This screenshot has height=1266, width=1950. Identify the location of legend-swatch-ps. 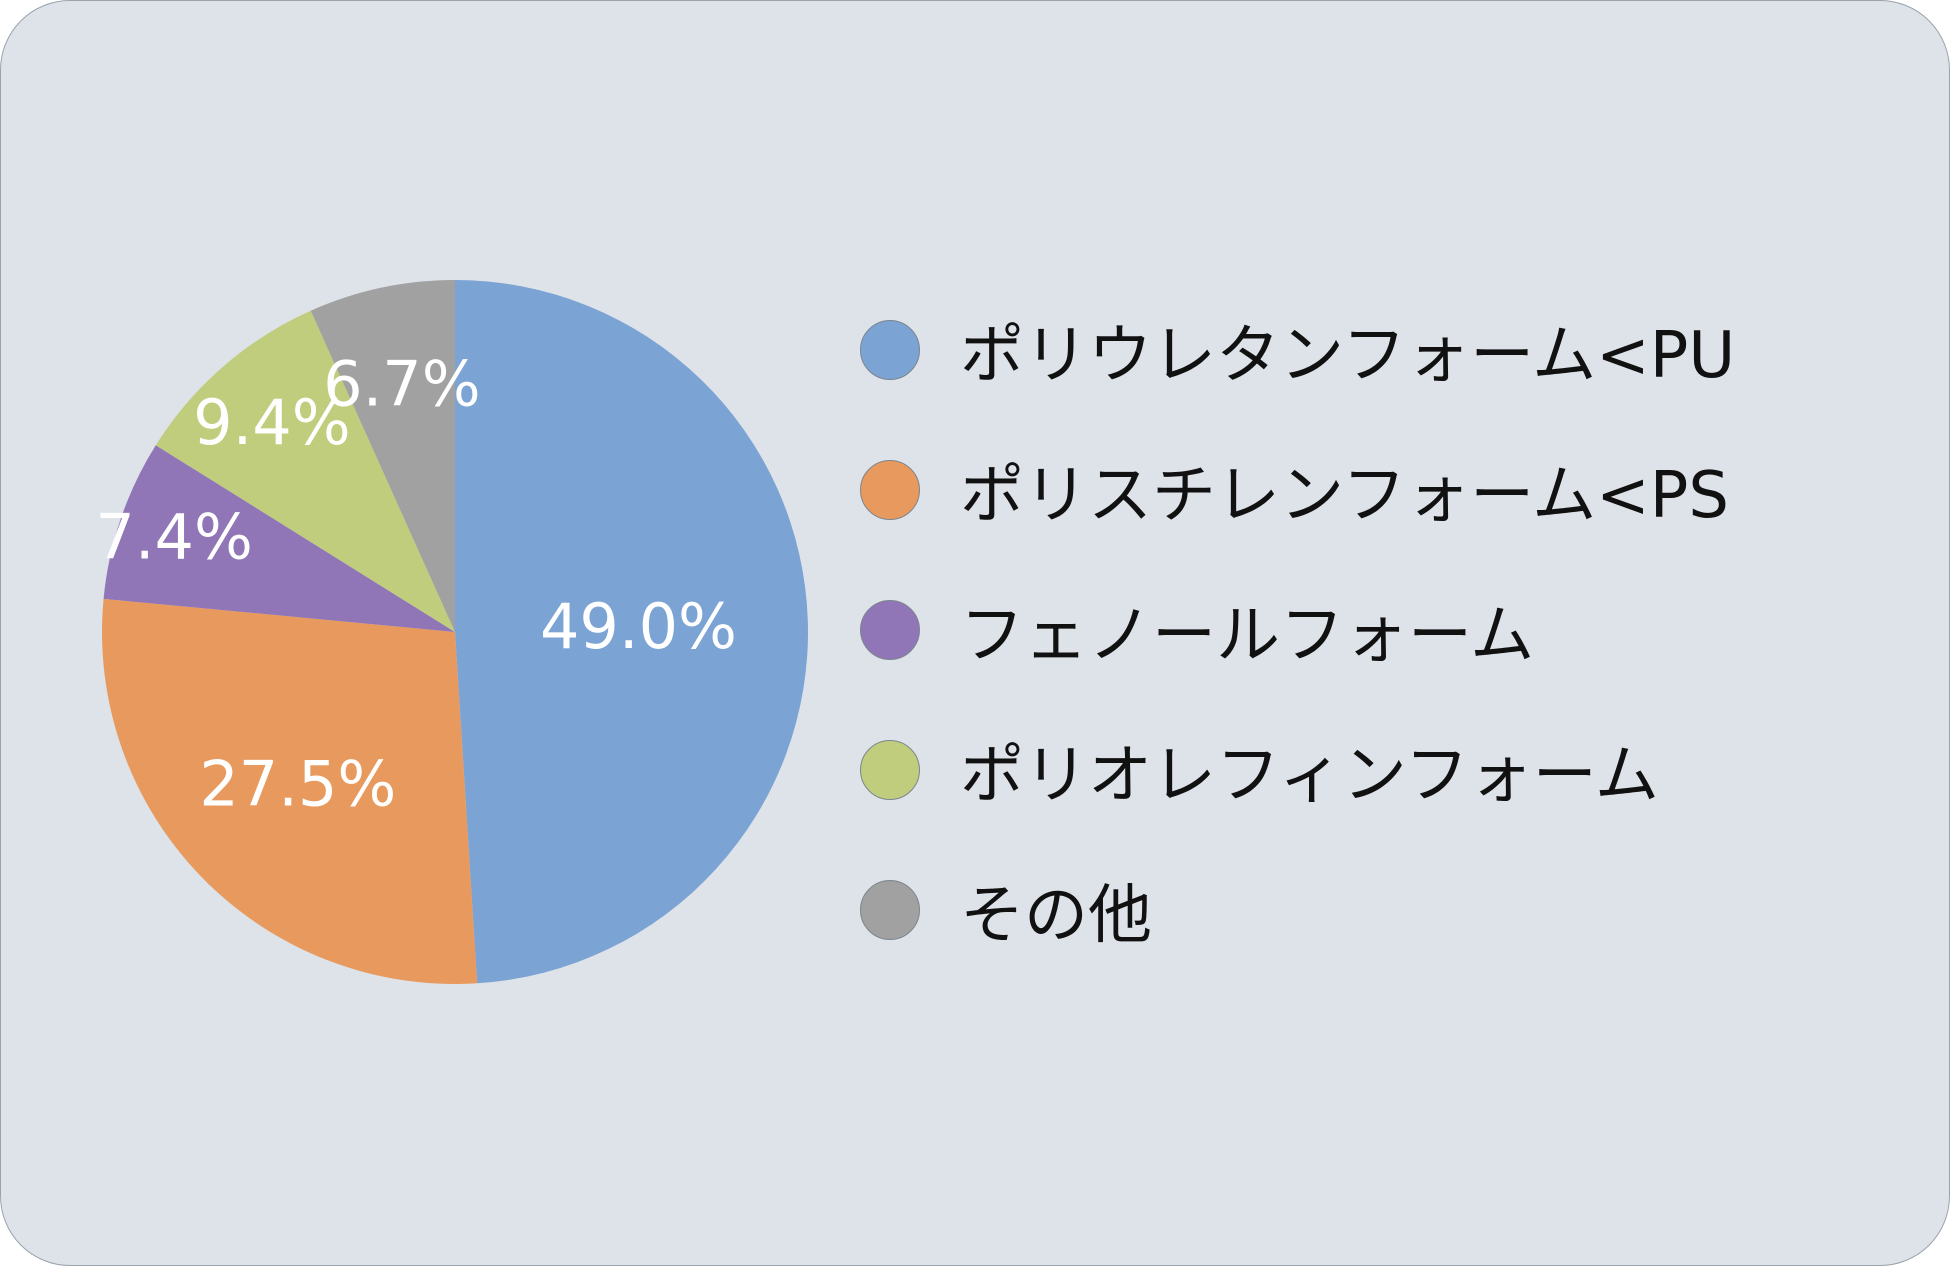
(890, 490).